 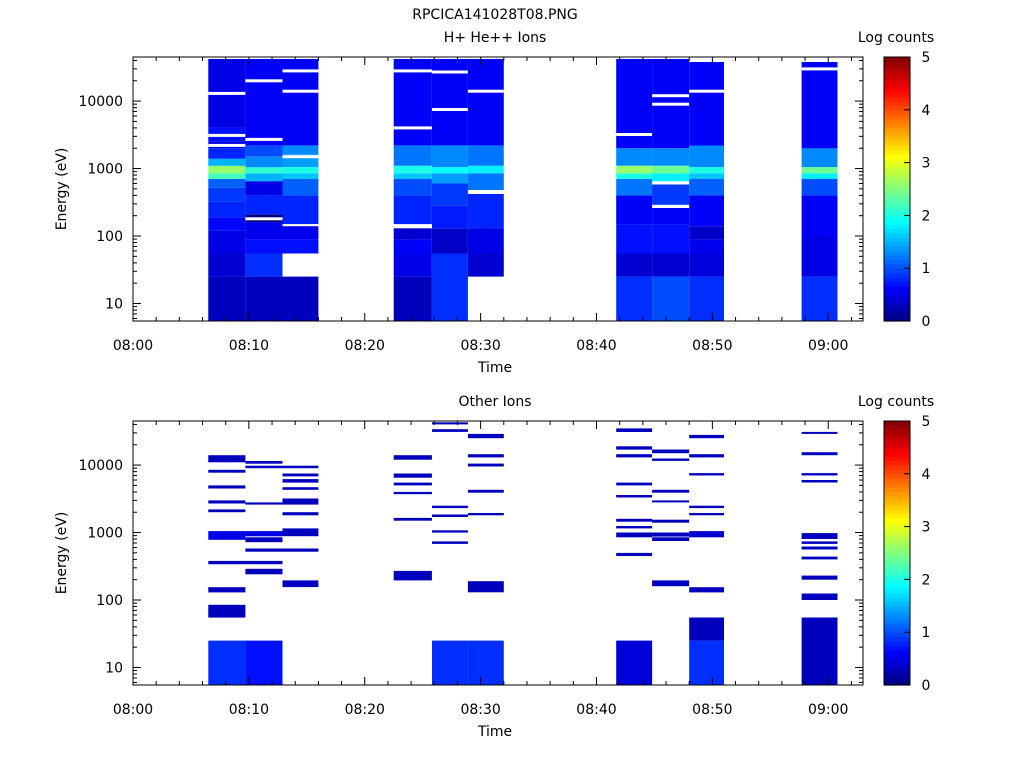 I want to click on x-tick-label: 09:00, so click(x=828, y=710).